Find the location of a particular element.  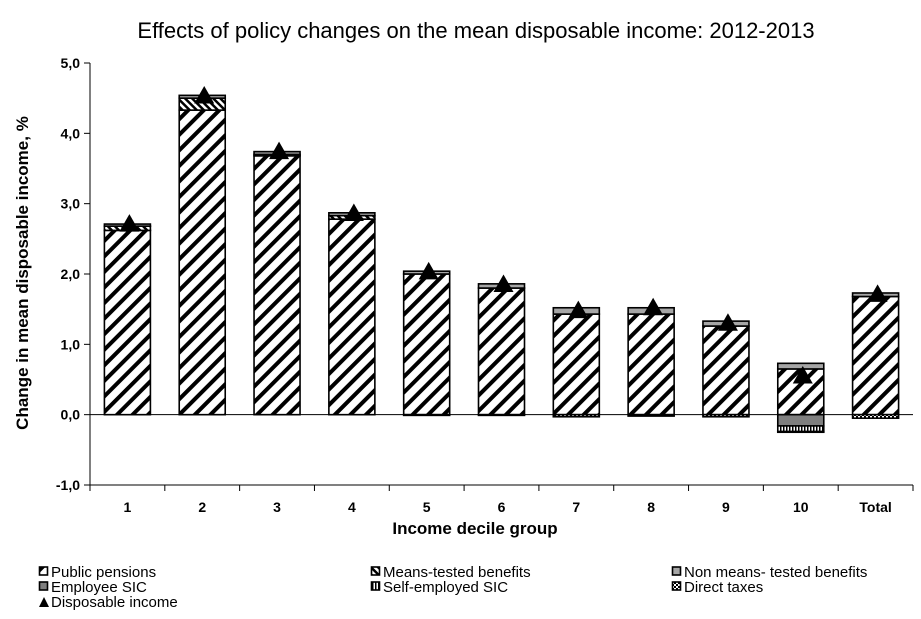

legend-item: Self-employed SIC is located at coordinates (439, 587).